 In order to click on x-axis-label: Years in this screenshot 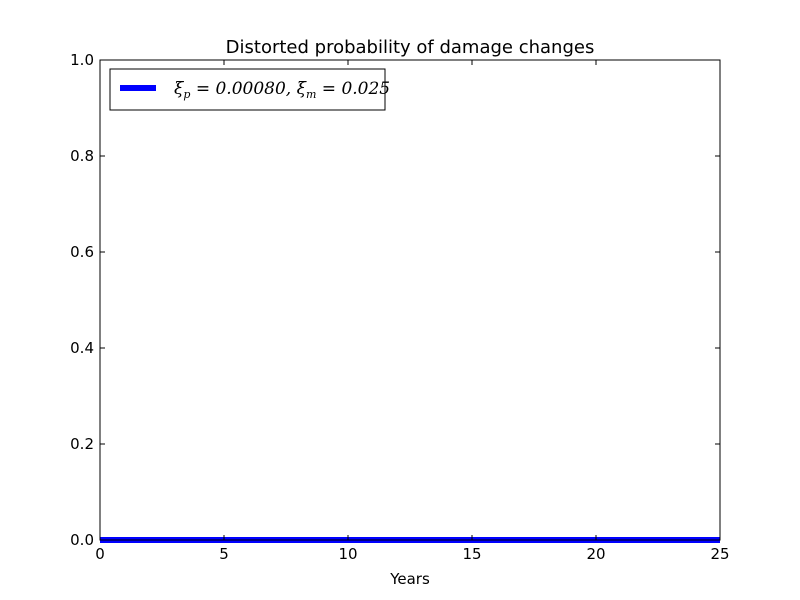, I will do `click(409, 579)`.